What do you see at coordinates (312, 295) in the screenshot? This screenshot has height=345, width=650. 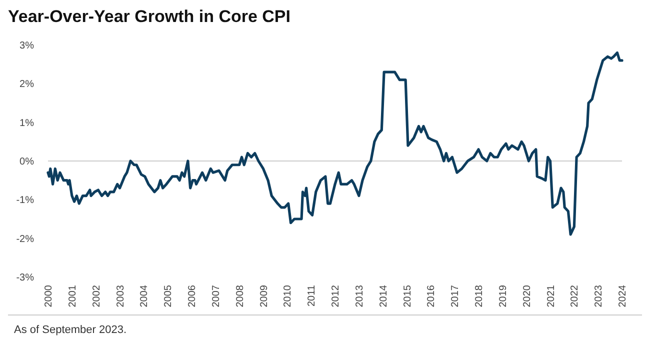 I see `x-tick-label: 2011` at bounding box center [312, 295].